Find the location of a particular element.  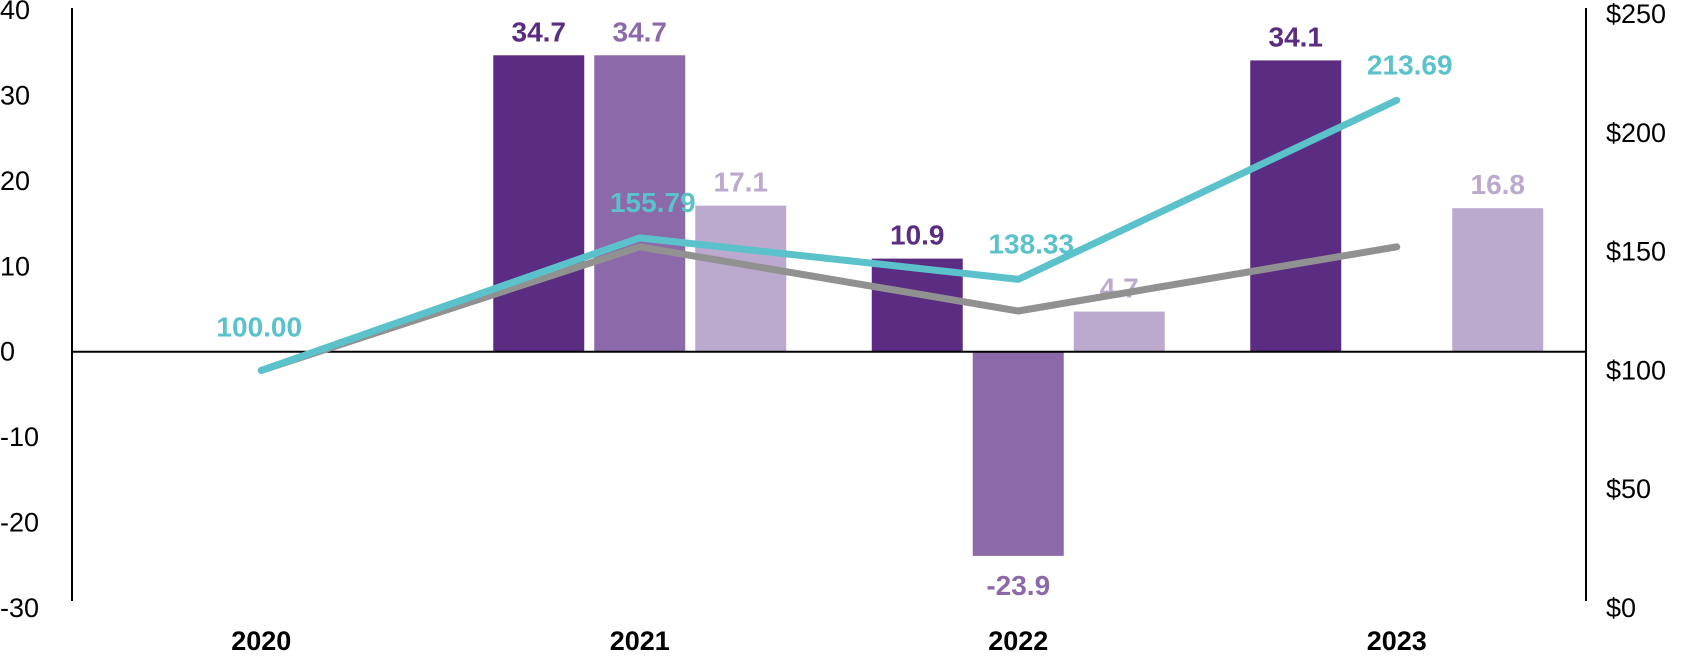

left-tick-label: 0 is located at coordinates (7, 352).